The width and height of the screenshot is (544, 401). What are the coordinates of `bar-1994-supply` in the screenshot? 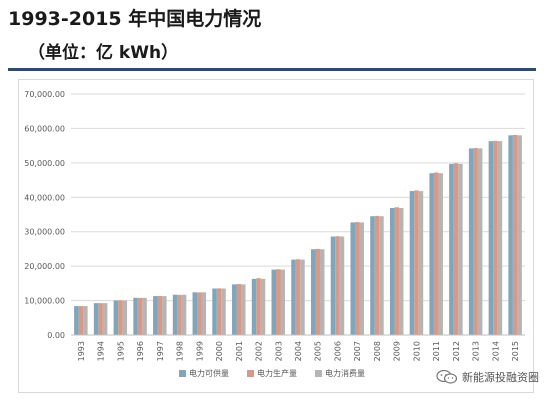 It's located at (96, 319).